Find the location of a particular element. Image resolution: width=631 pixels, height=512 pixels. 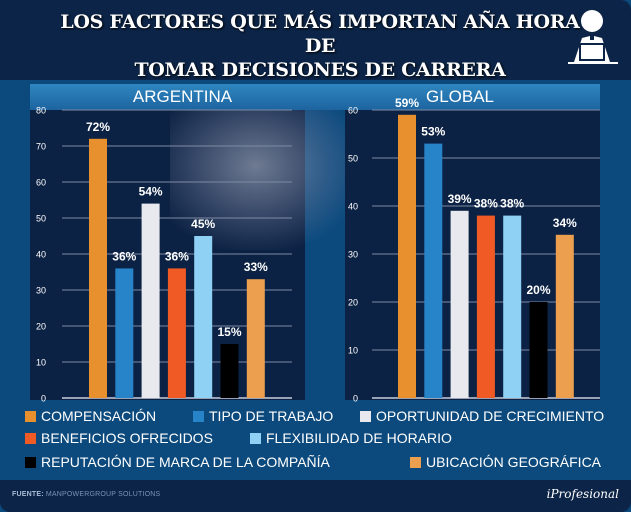

legend-item-oportunidad: OPORTUNIDAD DE CRECIMIENTO is located at coordinates (482, 416).